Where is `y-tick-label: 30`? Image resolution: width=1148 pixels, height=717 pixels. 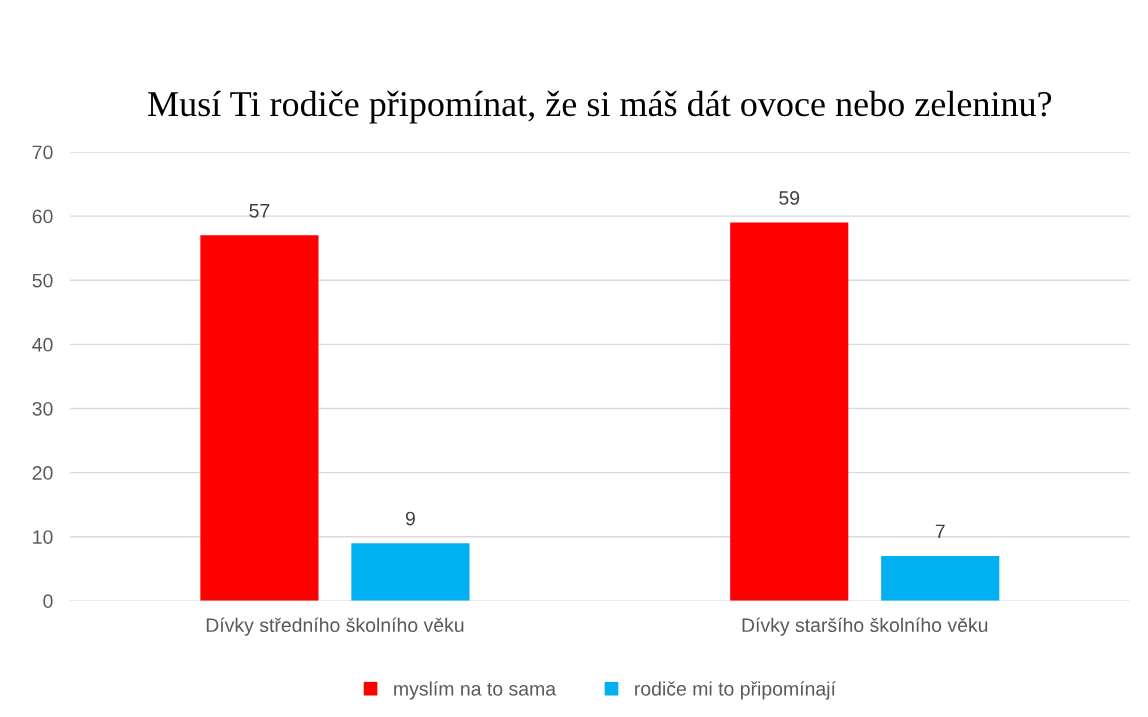 y-tick-label: 30 is located at coordinates (42, 408).